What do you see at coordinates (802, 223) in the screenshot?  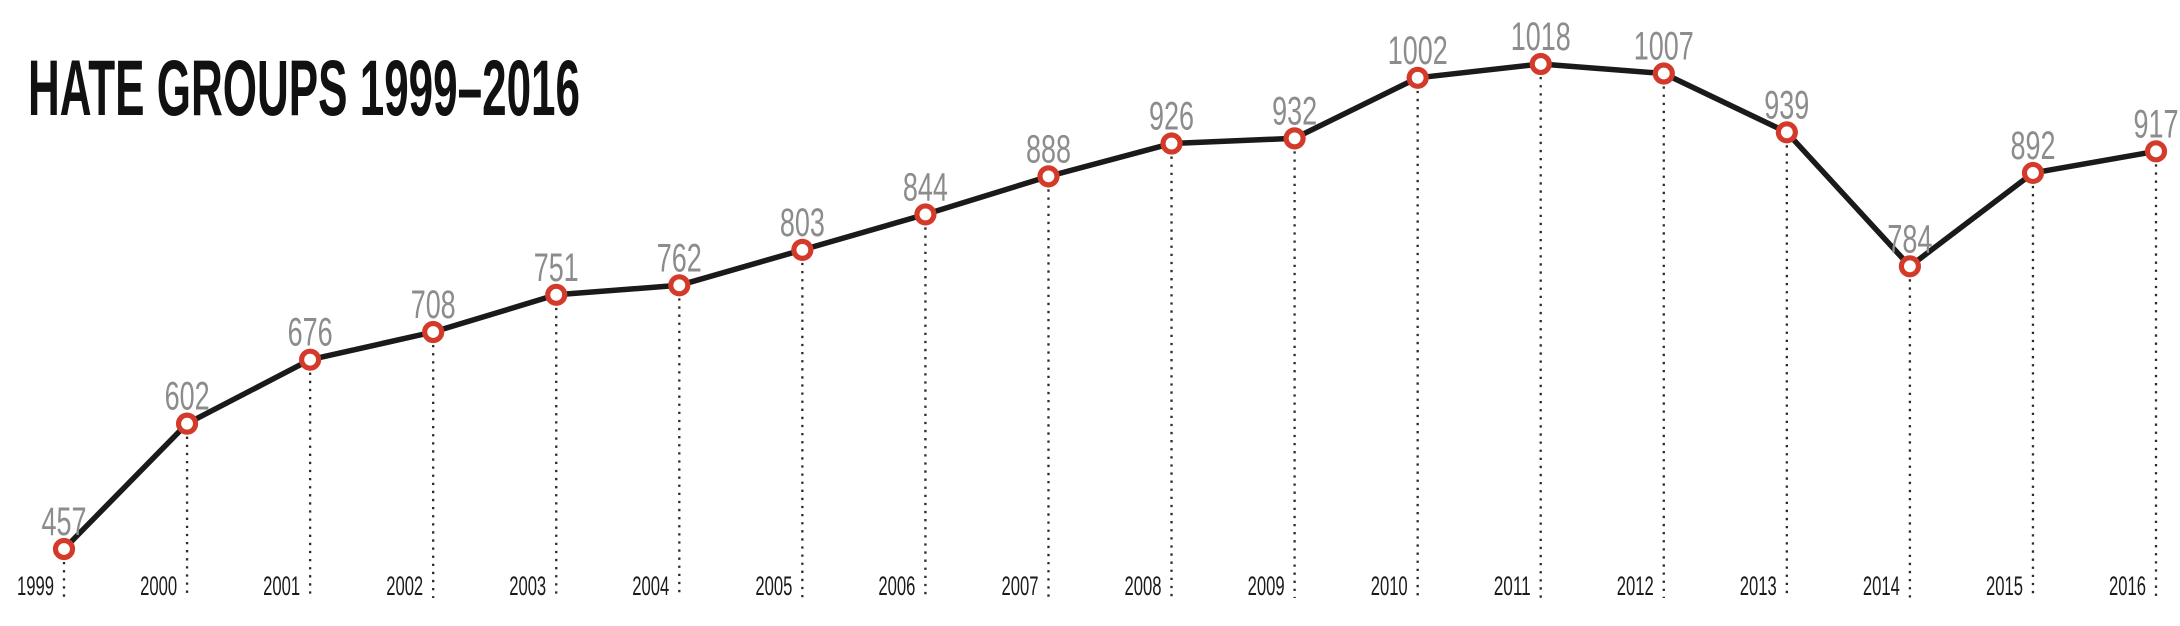 I see `value-label: 803` at bounding box center [802, 223].